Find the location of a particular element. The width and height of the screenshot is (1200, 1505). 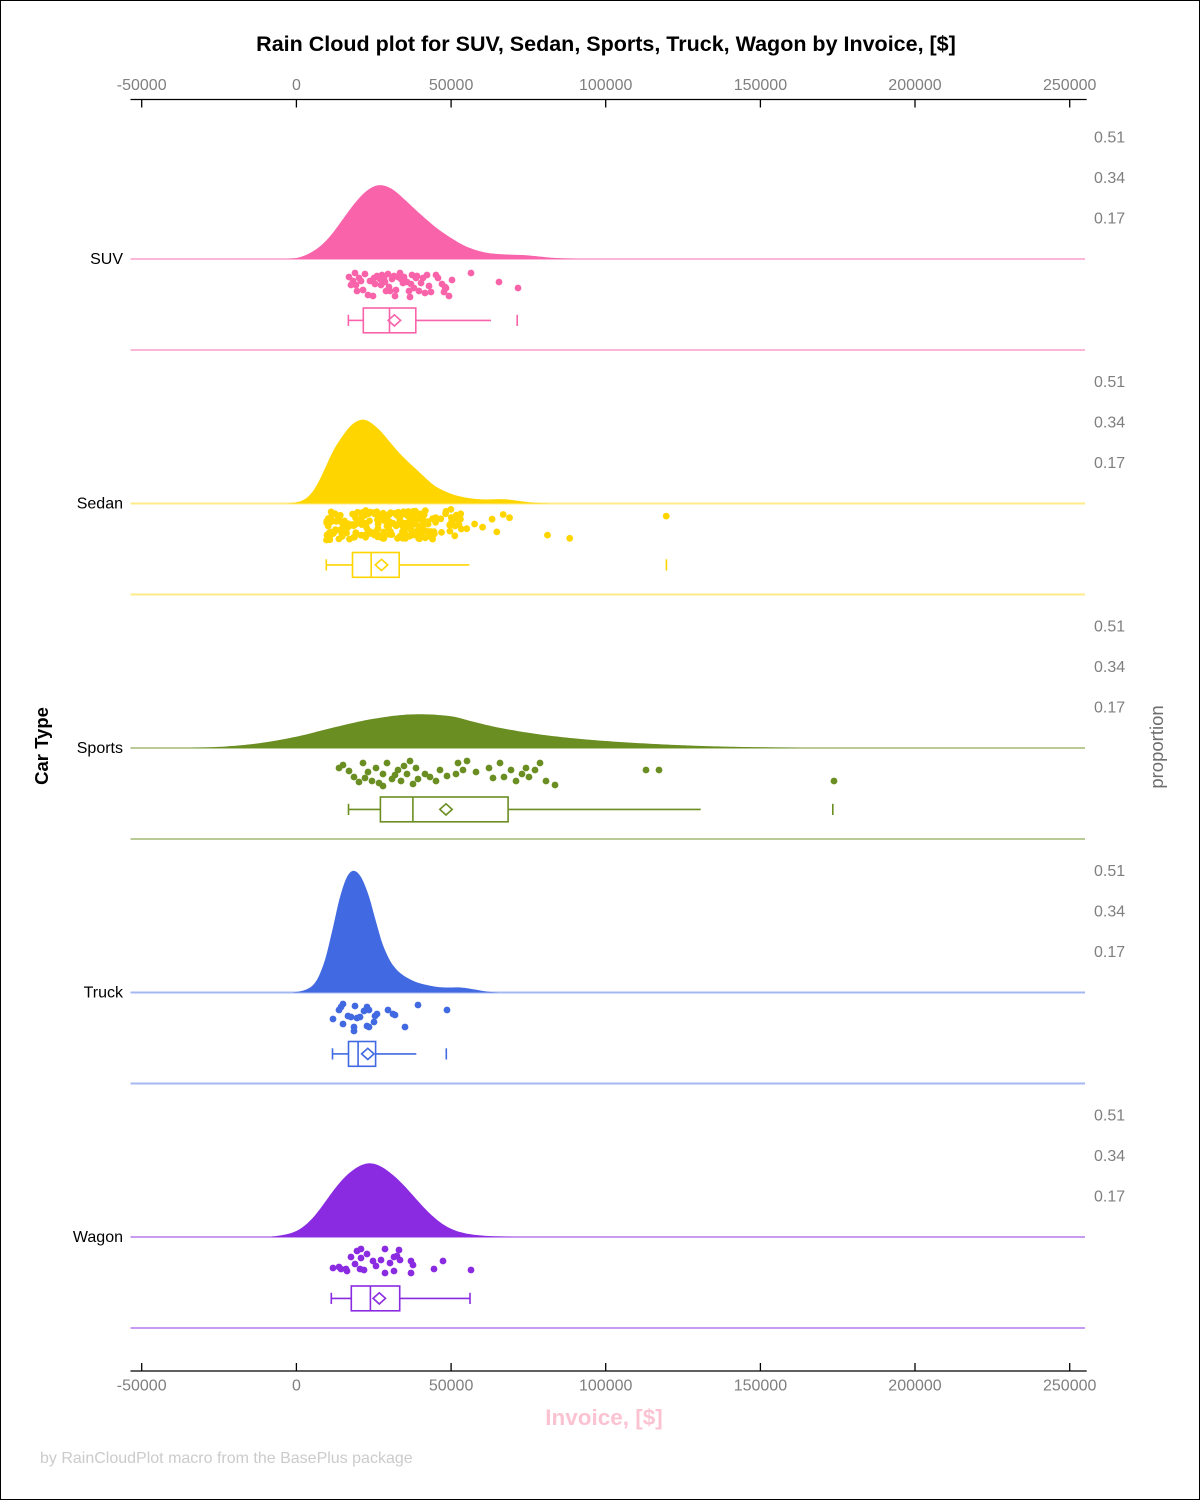

svg-text: SUV is located at coordinates (106, 259).